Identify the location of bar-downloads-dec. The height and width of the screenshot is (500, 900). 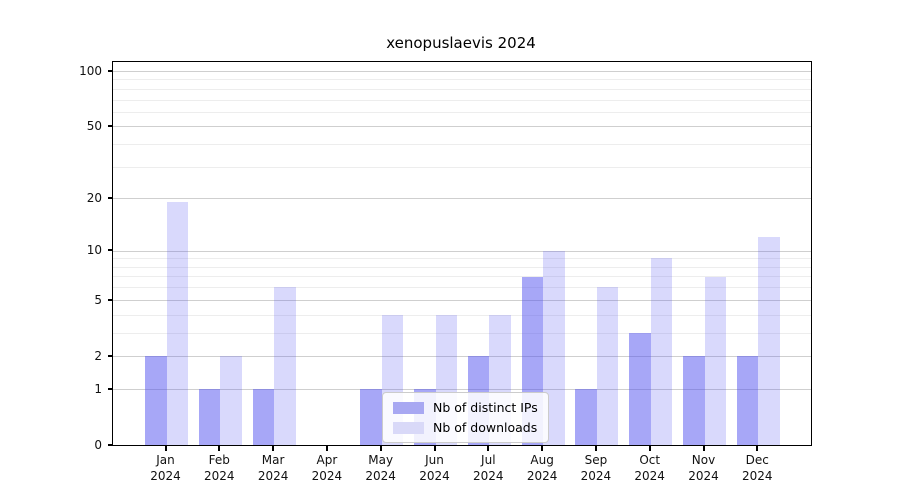
(769, 341).